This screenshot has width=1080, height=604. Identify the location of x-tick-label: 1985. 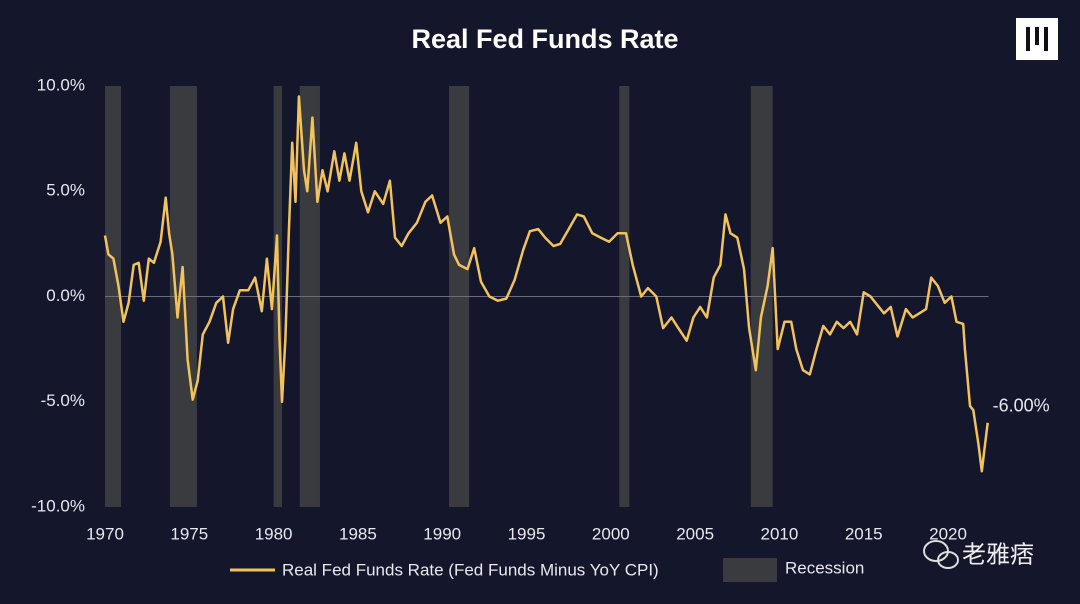
(358, 533).